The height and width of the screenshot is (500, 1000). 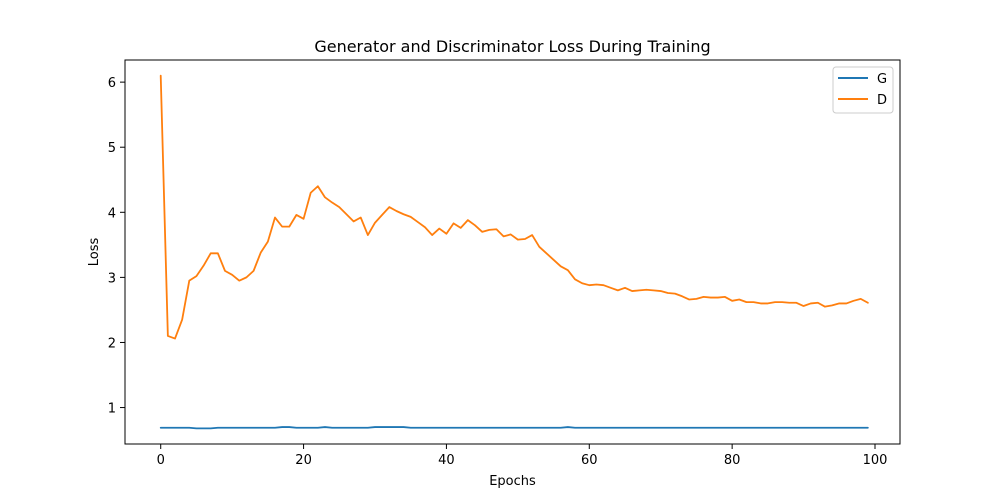 What do you see at coordinates (161, 460) in the screenshot?
I see `x-tick-label: 0` at bounding box center [161, 460].